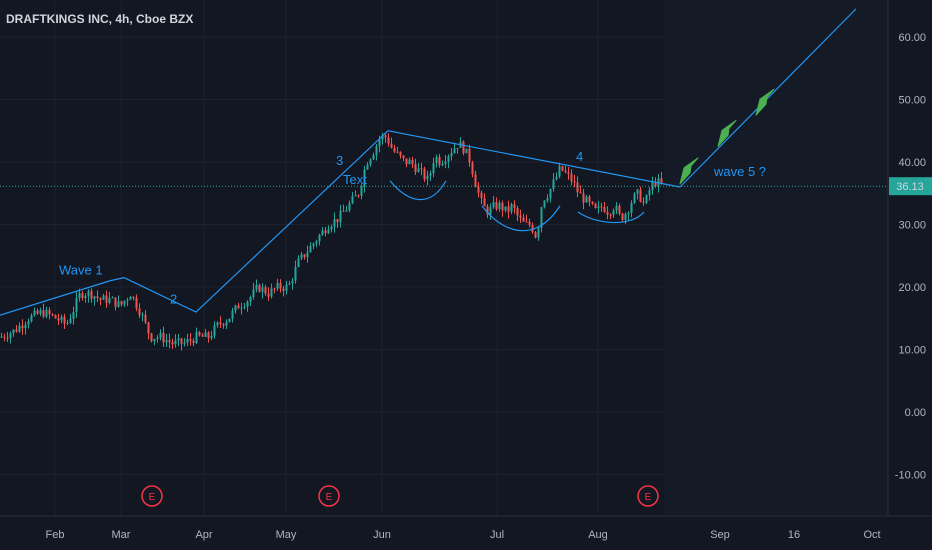 The width and height of the screenshot is (932, 550). I want to click on x-tick-label: Apr, so click(203, 535).